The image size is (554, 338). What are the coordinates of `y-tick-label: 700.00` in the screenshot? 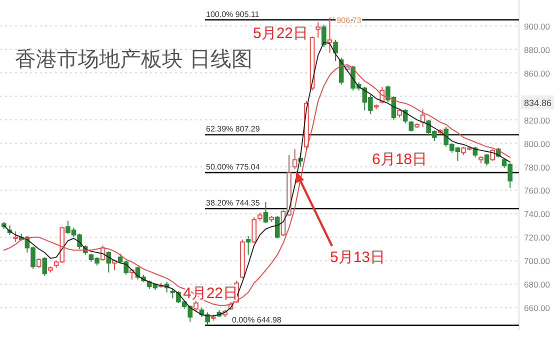 It's located at (537, 261).